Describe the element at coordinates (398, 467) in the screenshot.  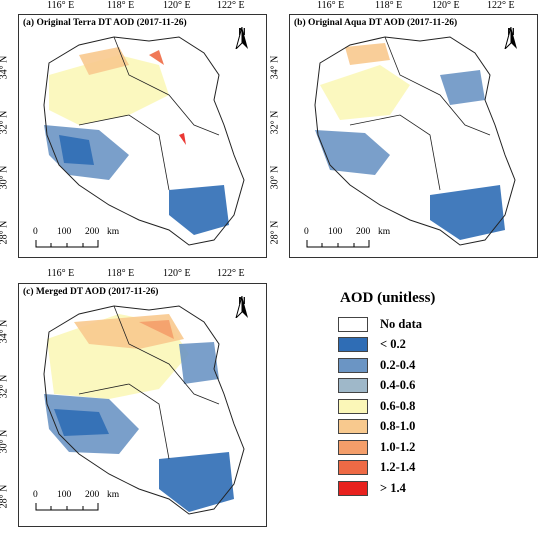
I see `legend-label: 1.2-1.4` at that location.